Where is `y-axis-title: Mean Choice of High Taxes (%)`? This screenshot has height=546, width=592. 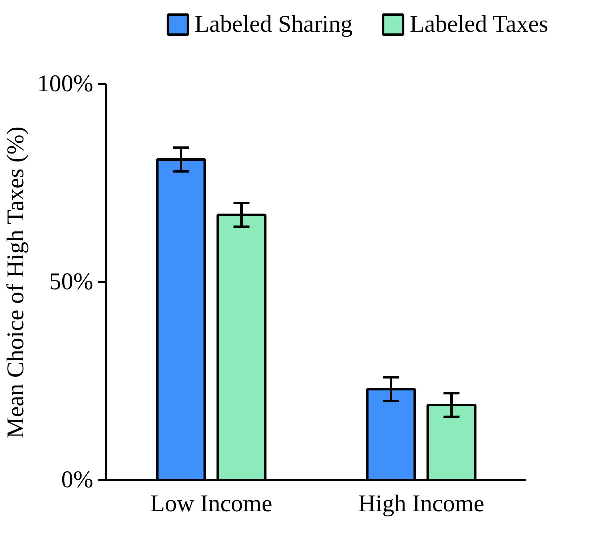
y-axis-title: Mean Choice of High Taxes (%) is located at coordinates (17, 282).